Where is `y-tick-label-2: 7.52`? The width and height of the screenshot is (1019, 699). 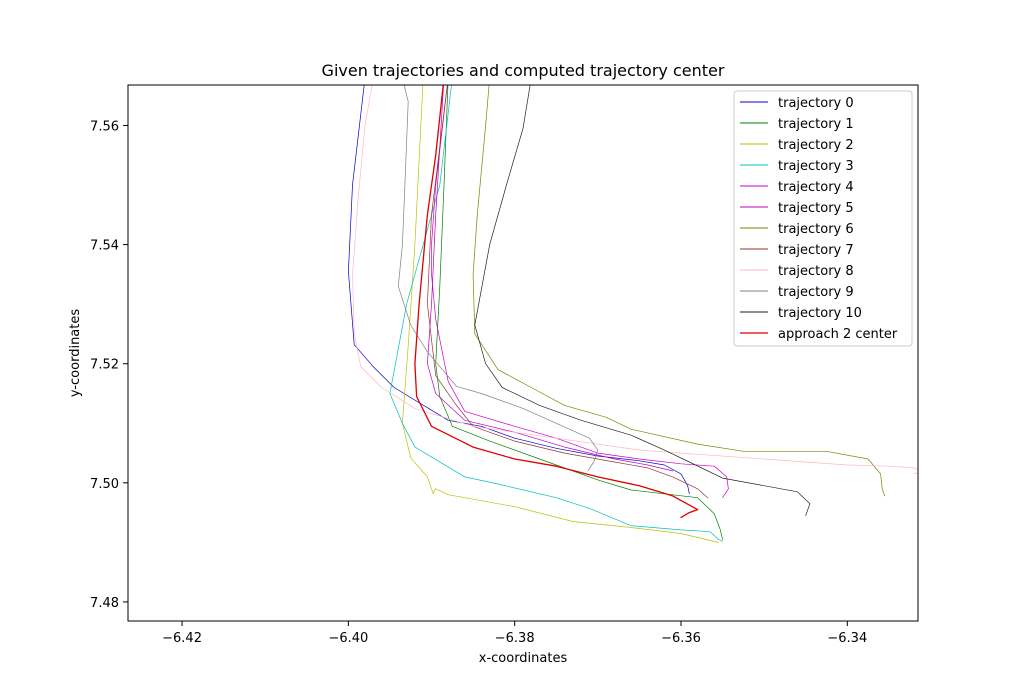 y-tick-label-2: 7.52 is located at coordinates (104, 365).